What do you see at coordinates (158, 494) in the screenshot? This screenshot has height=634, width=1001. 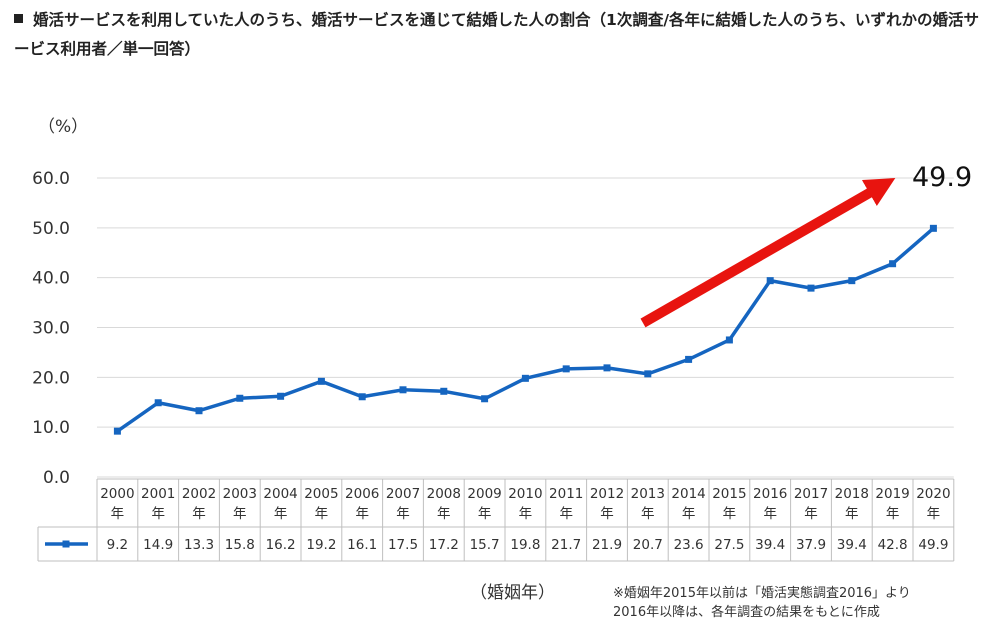 I see `year-label: 2001` at bounding box center [158, 494].